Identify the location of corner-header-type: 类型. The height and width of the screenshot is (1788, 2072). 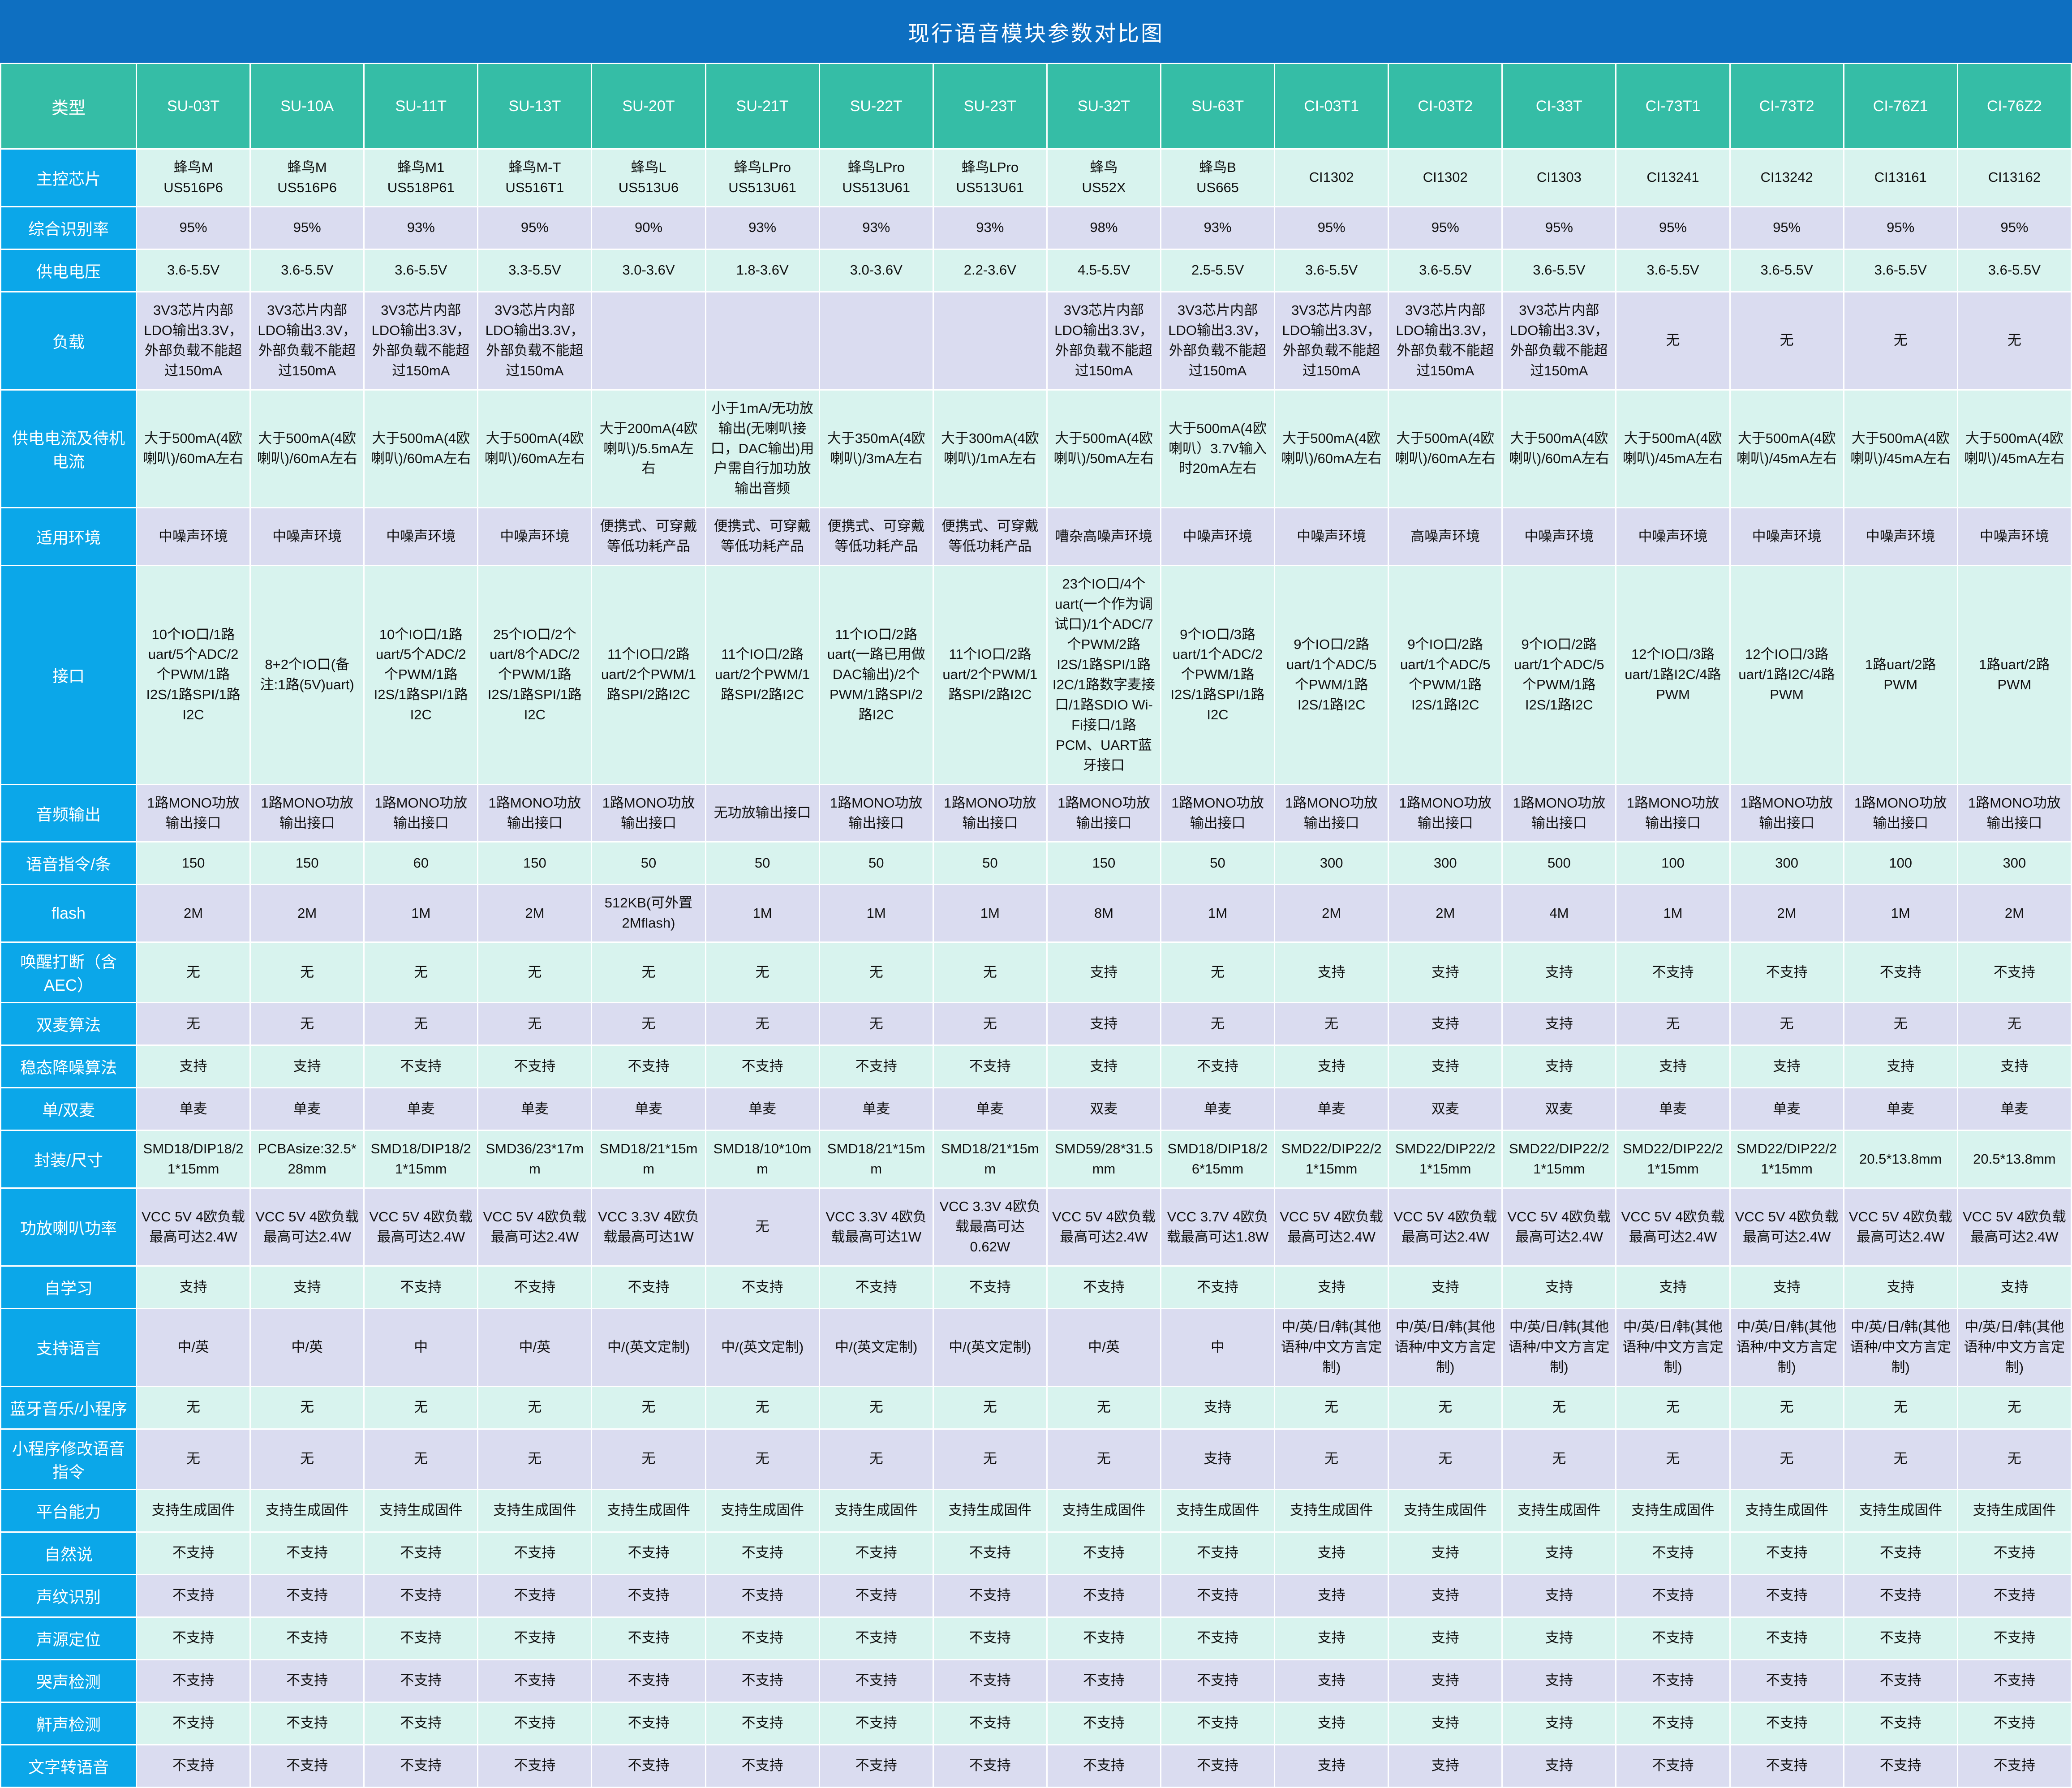
(69, 106).